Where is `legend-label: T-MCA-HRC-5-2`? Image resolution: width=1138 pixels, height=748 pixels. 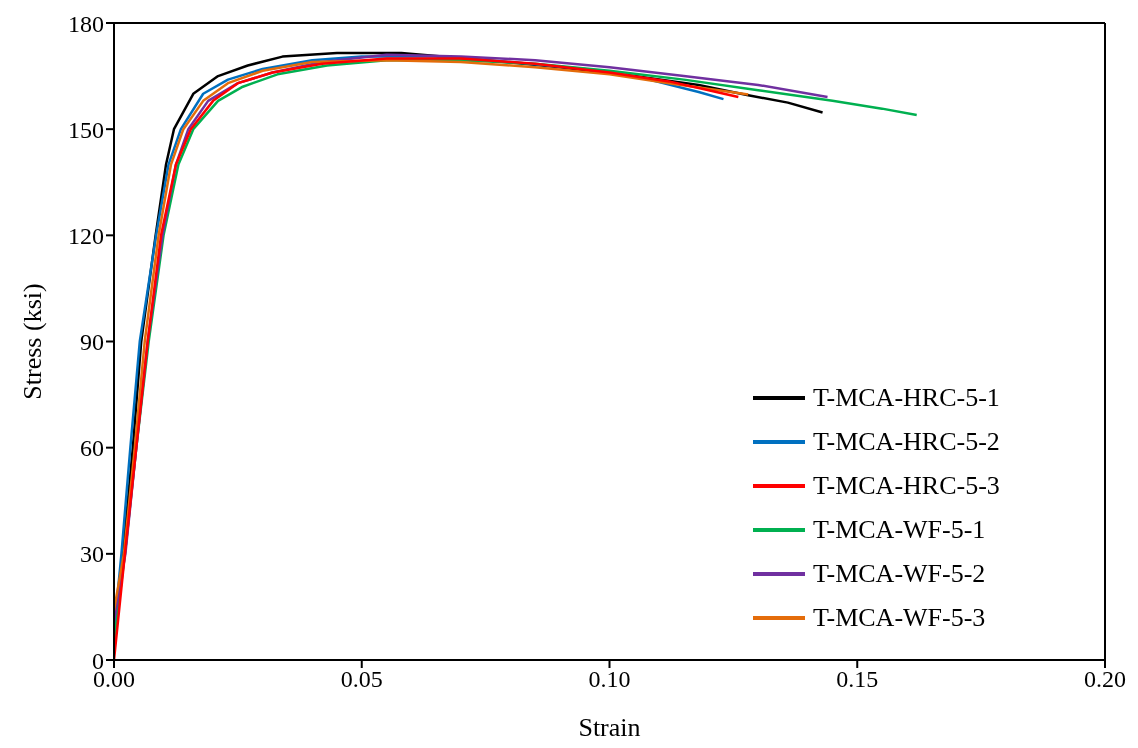
legend-label: T-MCA-HRC-5-2 is located at coordinates (906, 442).